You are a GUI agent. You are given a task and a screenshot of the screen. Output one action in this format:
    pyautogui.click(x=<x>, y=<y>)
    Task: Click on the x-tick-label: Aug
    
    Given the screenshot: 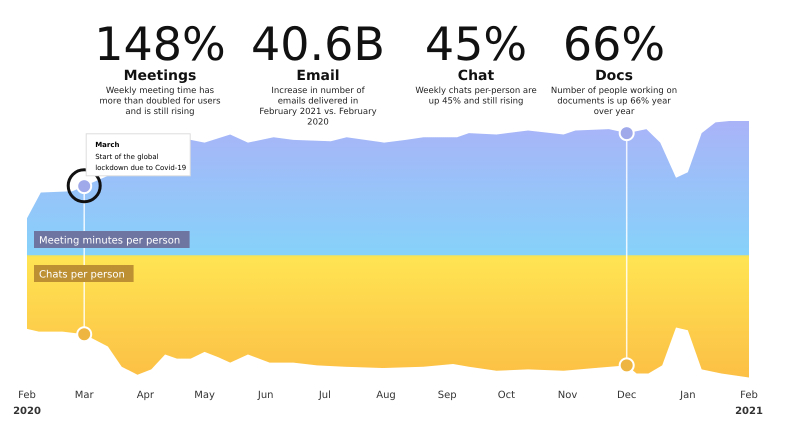 What is the action you would take?
    pyautogui.click(x=386, y=395)
    